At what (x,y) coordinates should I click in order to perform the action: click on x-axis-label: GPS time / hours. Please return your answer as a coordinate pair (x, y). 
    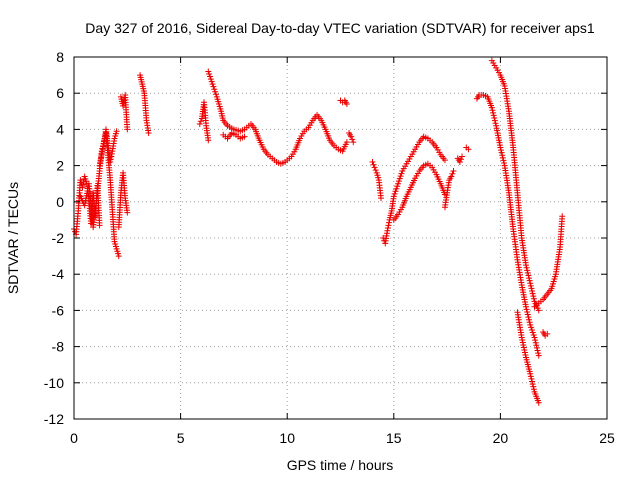
    Looking at the image, I should click on (340, 465).